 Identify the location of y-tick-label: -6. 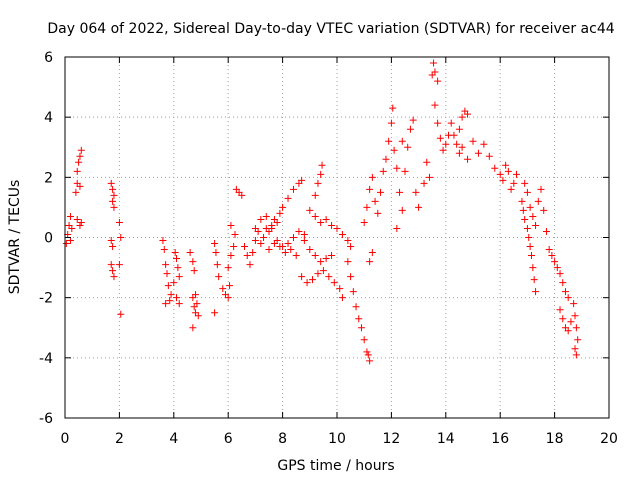
(46, 419).